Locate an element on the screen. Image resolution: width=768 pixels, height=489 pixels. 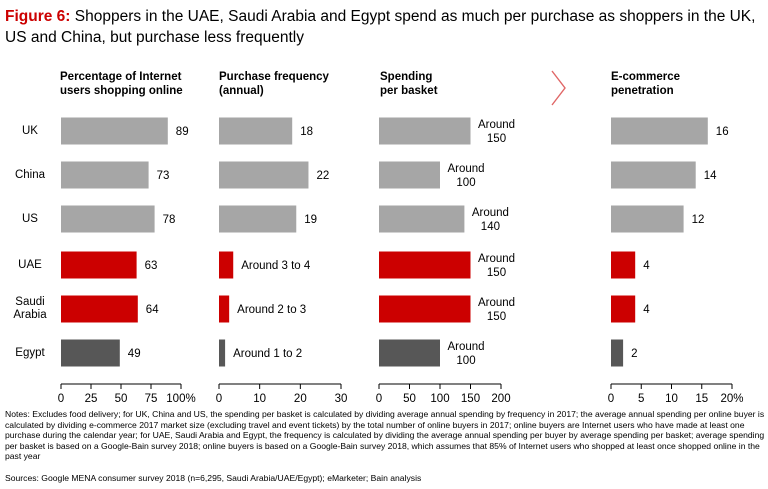
row-label: UAE is located at coordinates (30, 264).